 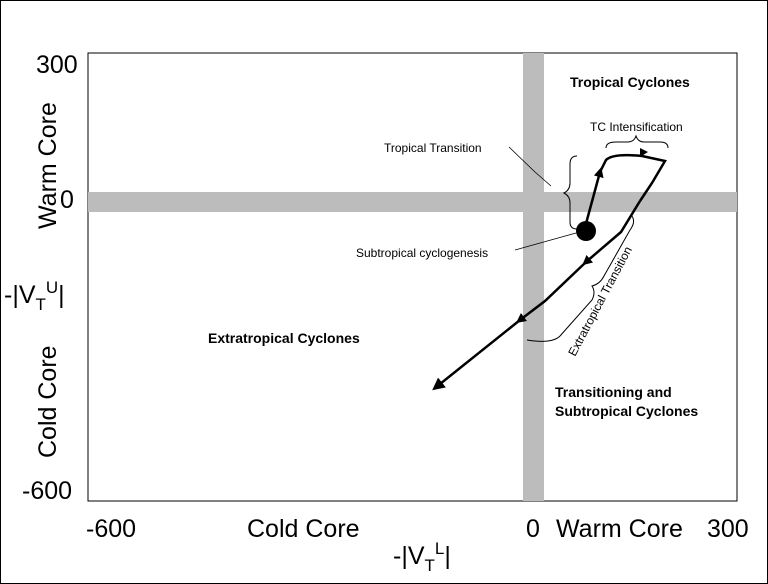 What do you see at coordinates (613, 392) in the screenshot?
I see `region-transitioning-line1: Transitioning and` at bounding box center [613, 392].